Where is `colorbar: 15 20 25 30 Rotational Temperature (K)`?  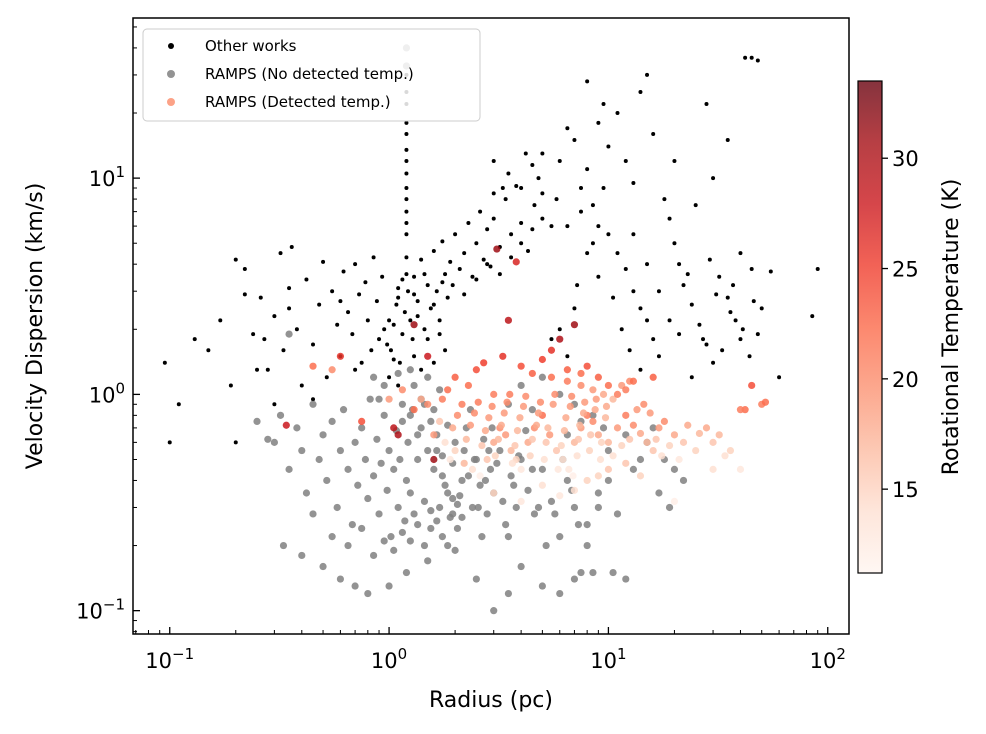
colorbar: 15 20 25 30 Rotational Temperature (K) is located at coordinates (910, 327).